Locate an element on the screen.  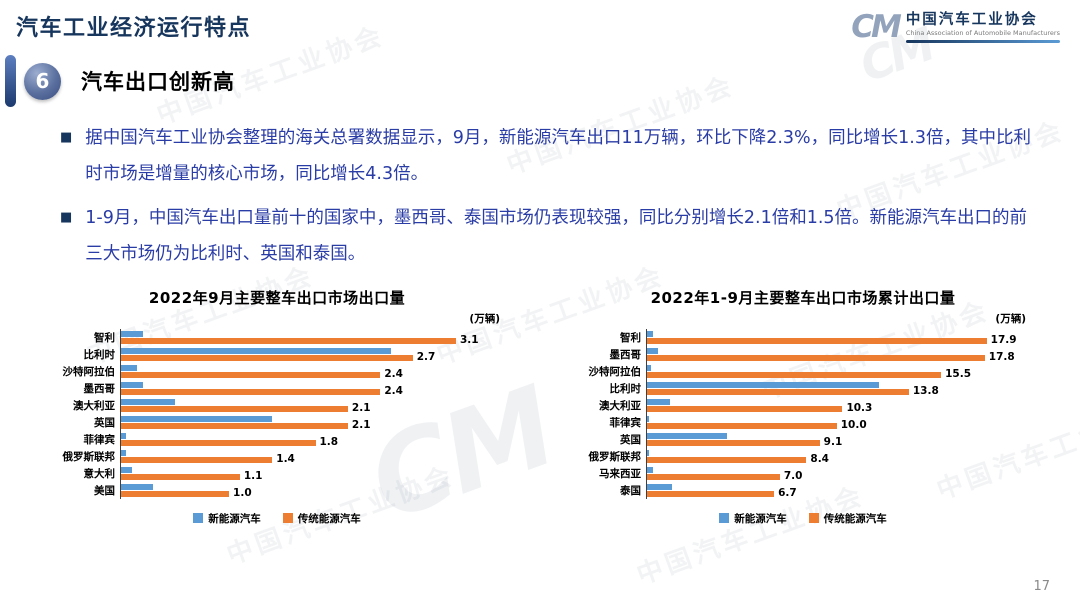
category-label: 美国 is located at coordinates (104, 490).